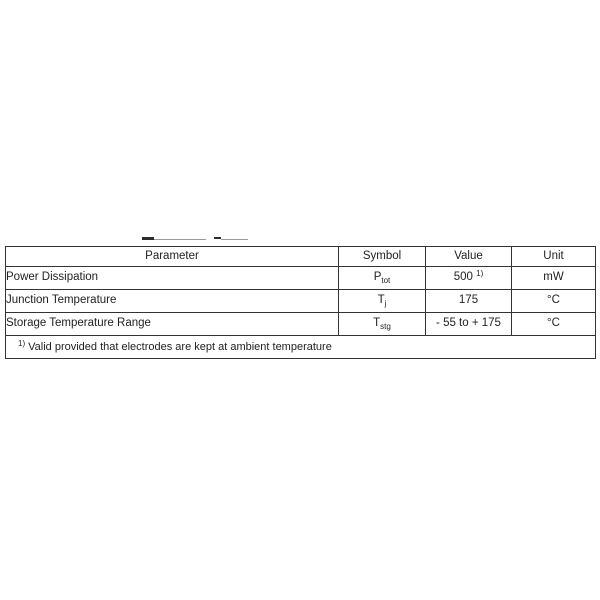 Image resolution: width=600 pixels, height=600 pixels. I want to click on table-row: Junction Temperature Tj 175 °C, so click(300, 301).